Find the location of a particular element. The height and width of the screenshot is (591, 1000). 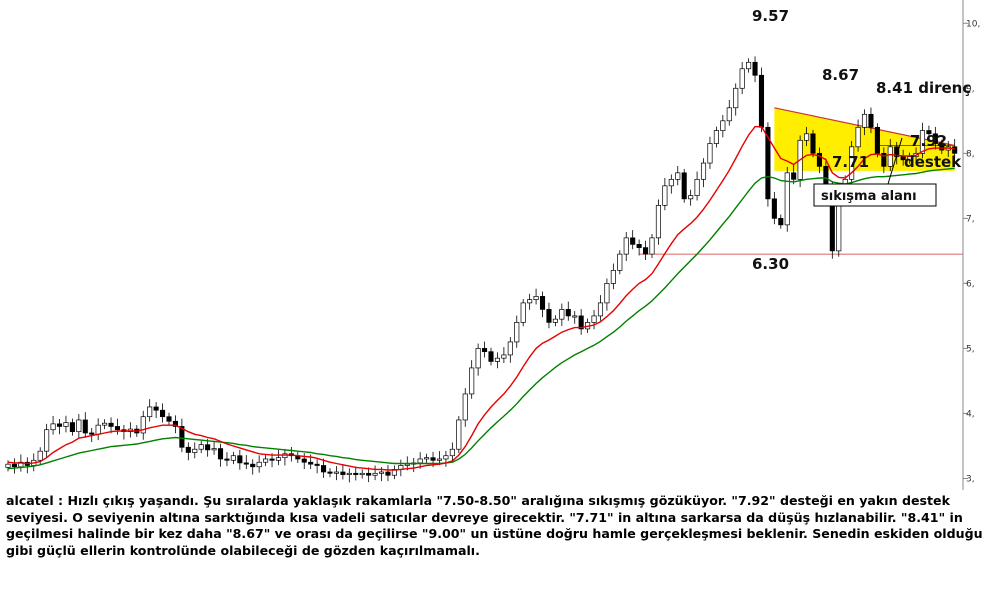

support-label: destek is located at coordinates (933, 162).